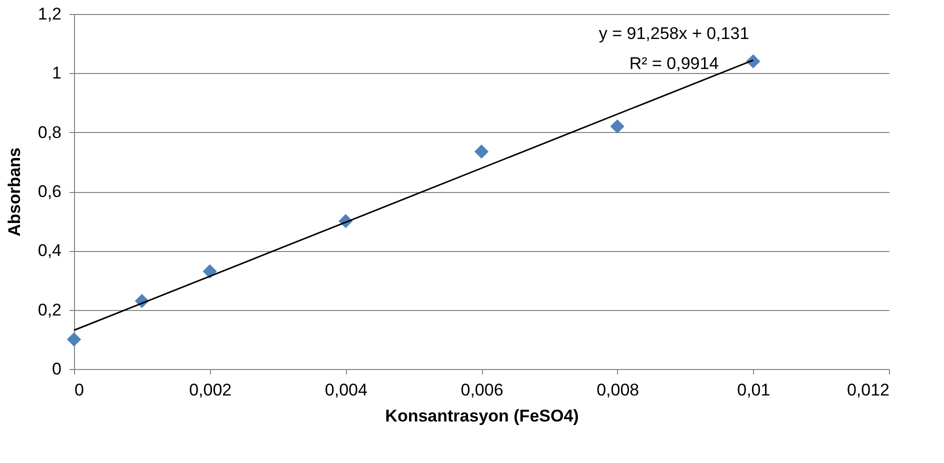 The height and width of the screenshot is (463, 944). I want to click on y-tick-label: 0,4, so click(50, 250).